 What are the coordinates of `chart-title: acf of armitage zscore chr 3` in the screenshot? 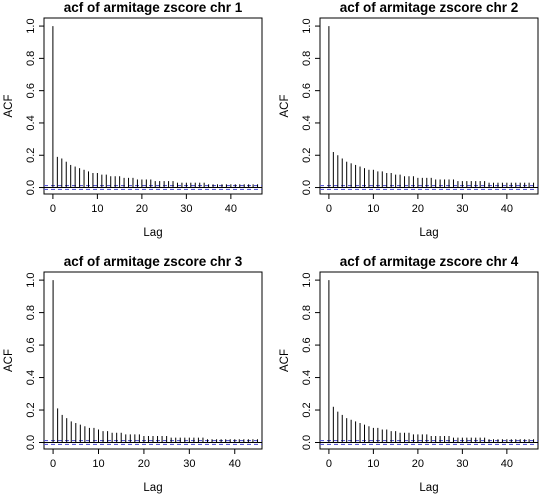 It's located at (153, 261).